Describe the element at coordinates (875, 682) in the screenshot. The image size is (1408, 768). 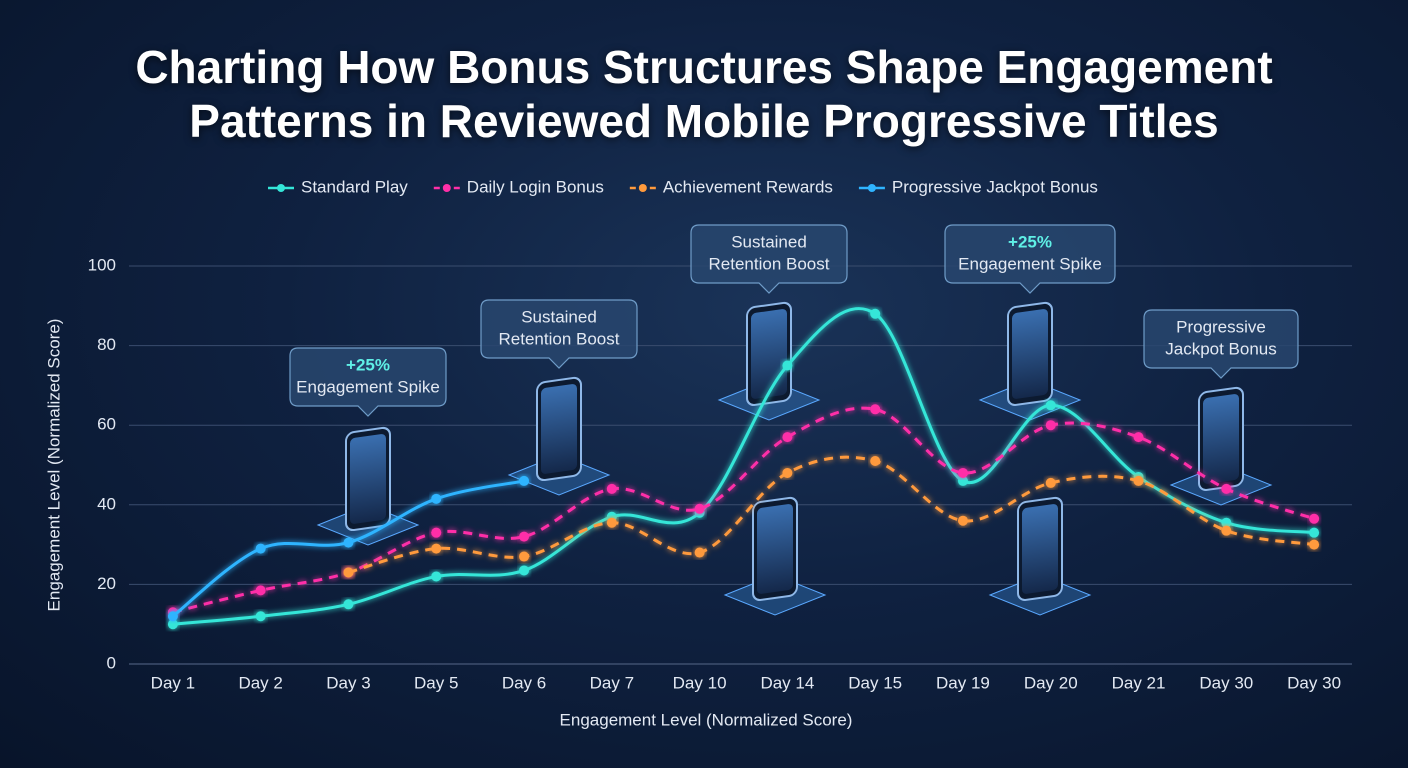
I see `x-tick-label: Day 15` at that location.